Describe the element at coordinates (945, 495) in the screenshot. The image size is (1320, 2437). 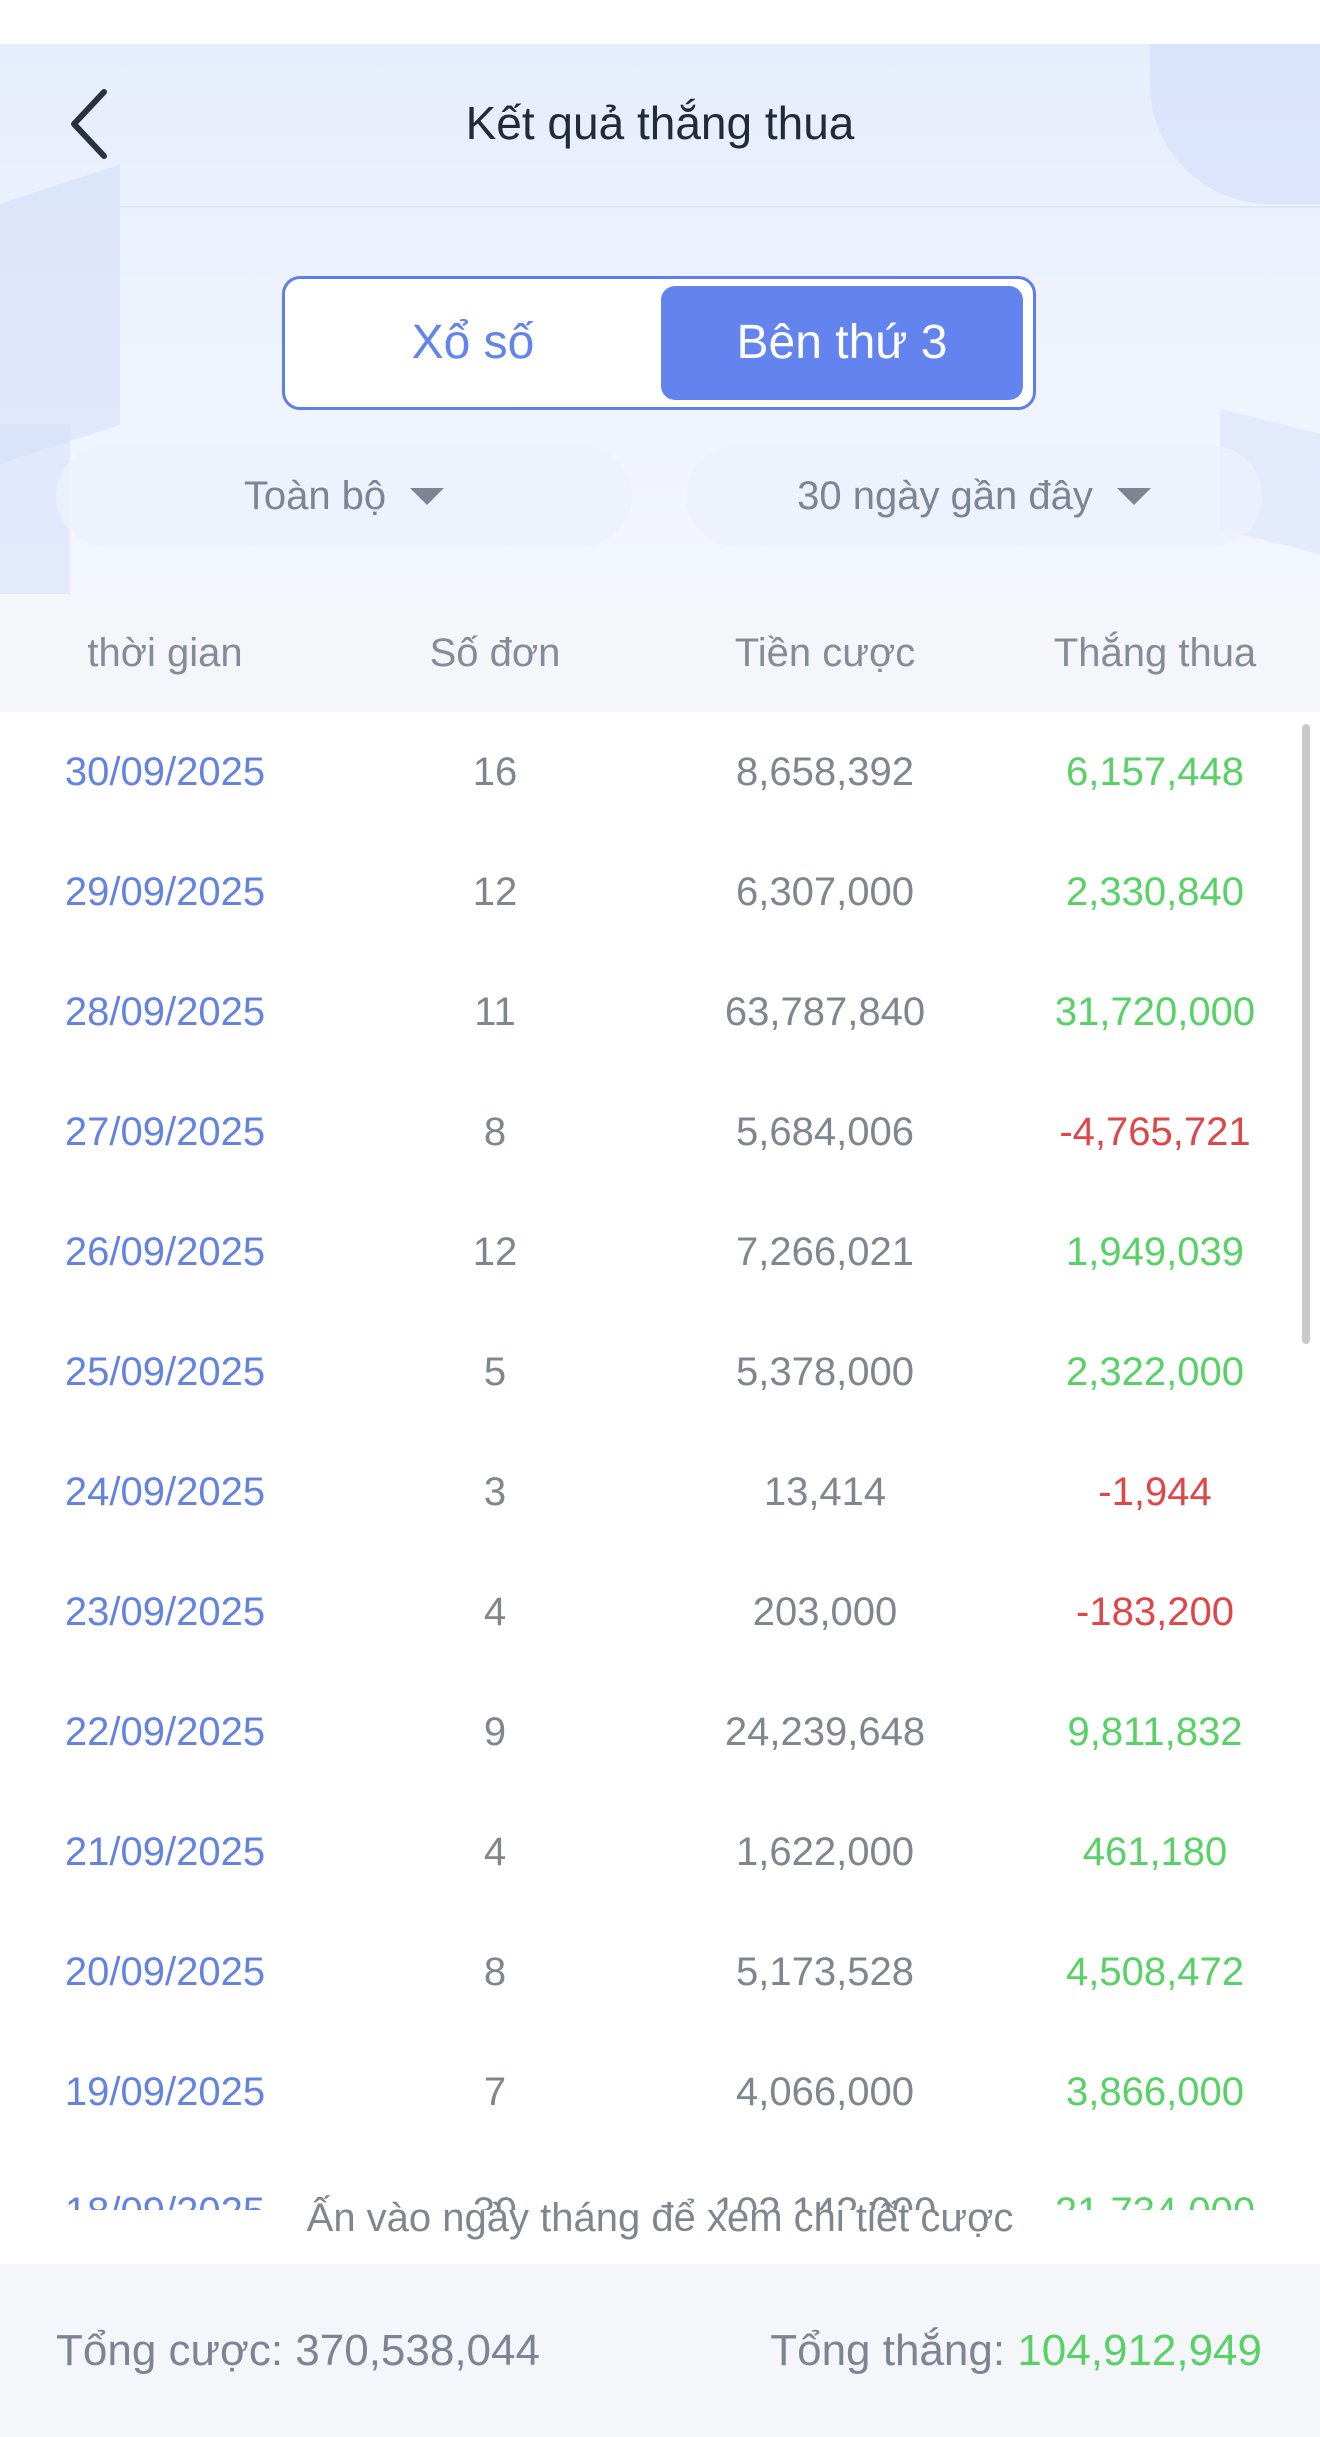
I see `filter-period-label: 30 ngày gần đây` at that location.